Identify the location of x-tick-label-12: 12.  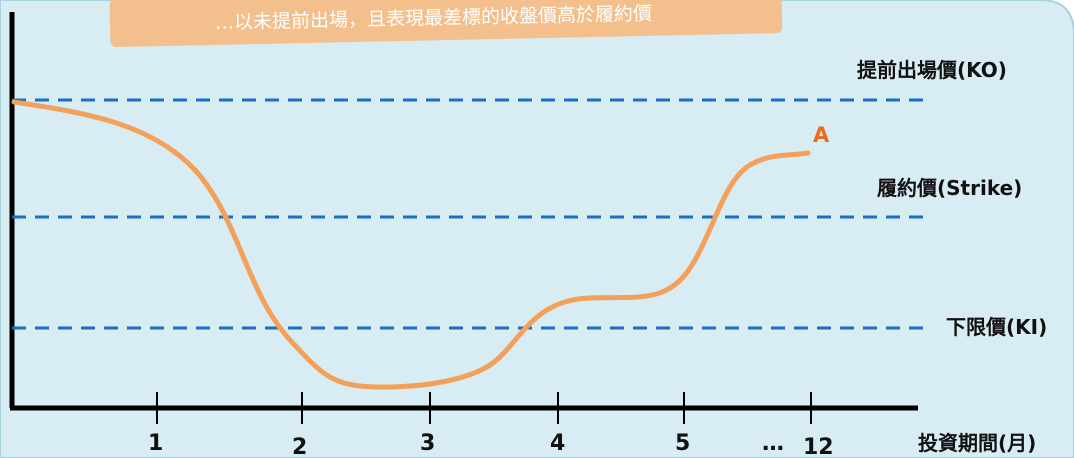
(818, 446).